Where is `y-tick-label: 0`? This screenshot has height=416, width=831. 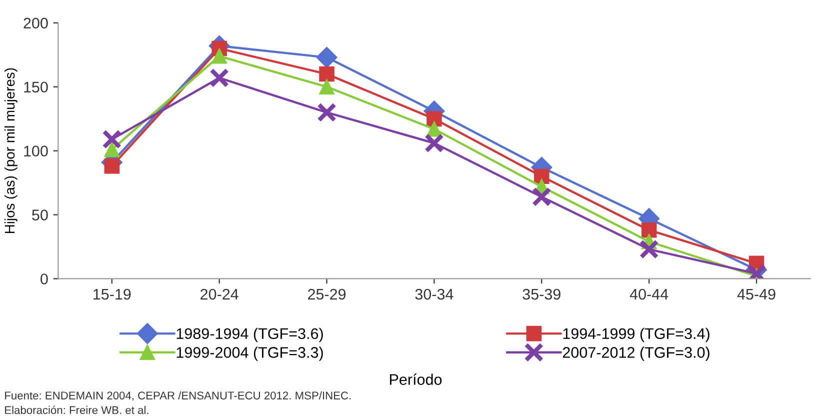 y-tick-label: 0 is located at coordinates (44, 279).